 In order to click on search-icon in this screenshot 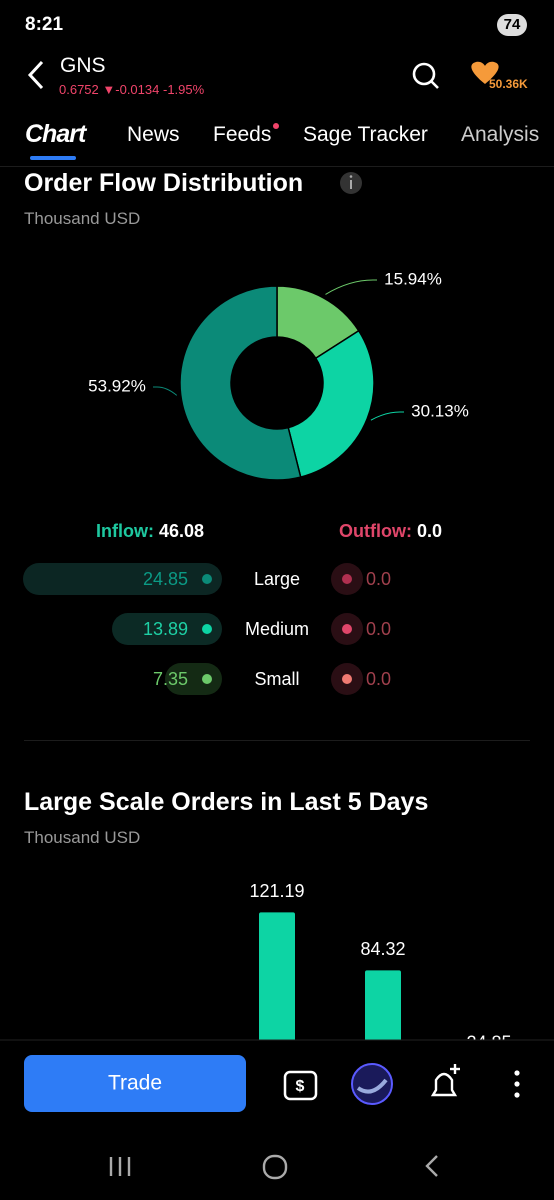, I will do `click(424, 74)`.